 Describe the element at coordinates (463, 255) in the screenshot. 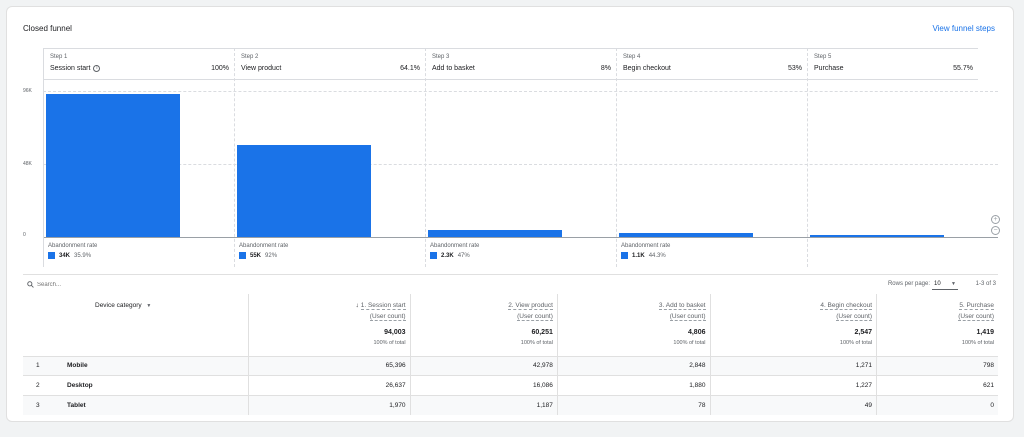

I see `abandonment-rate: 47%` at that location.